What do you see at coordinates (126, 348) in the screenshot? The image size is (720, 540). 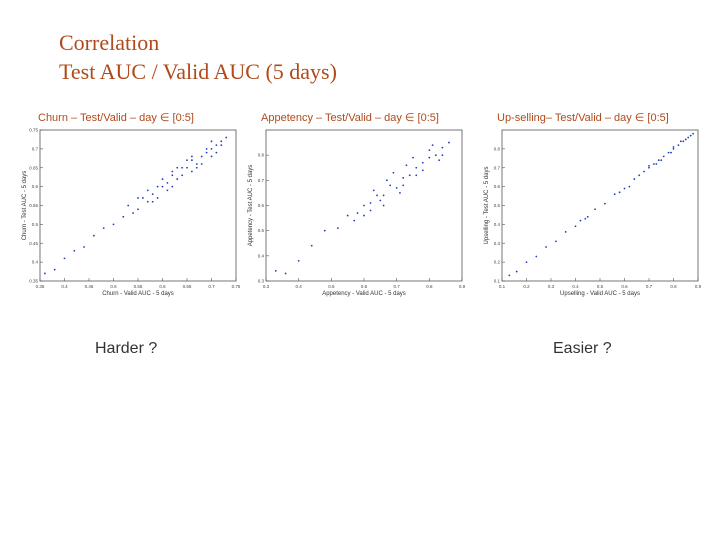 I see `harder-note: Harder ?` at bounding box center [126, 348].